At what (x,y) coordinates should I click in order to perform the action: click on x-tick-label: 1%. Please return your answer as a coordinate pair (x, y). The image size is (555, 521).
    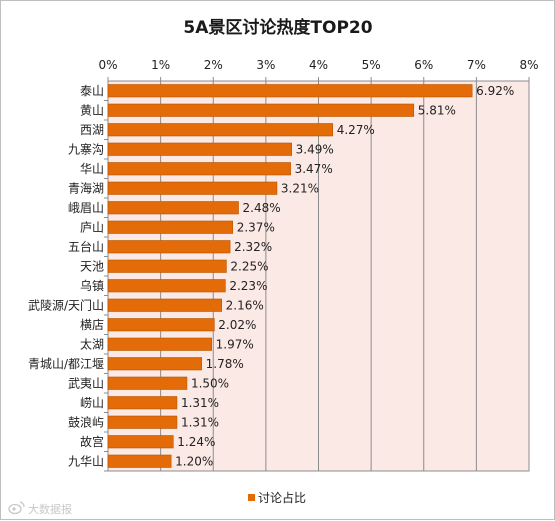
    Looking at the image, I should click on (160, 65).